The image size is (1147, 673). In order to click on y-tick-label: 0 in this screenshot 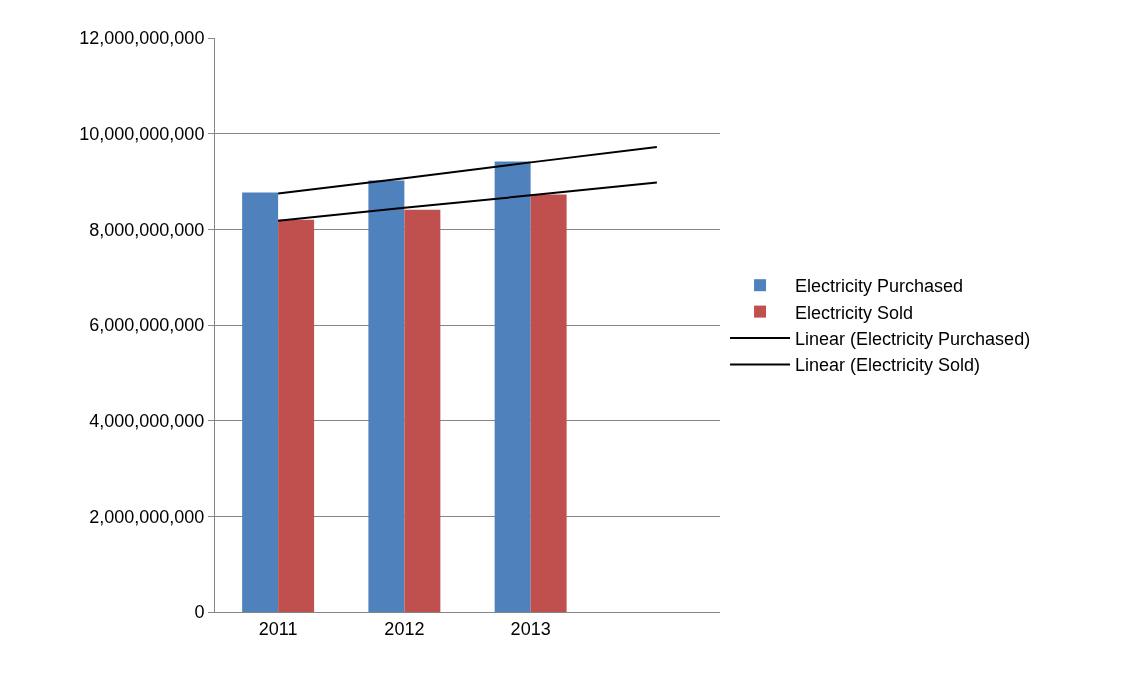, I will do `click(199, 612)`.